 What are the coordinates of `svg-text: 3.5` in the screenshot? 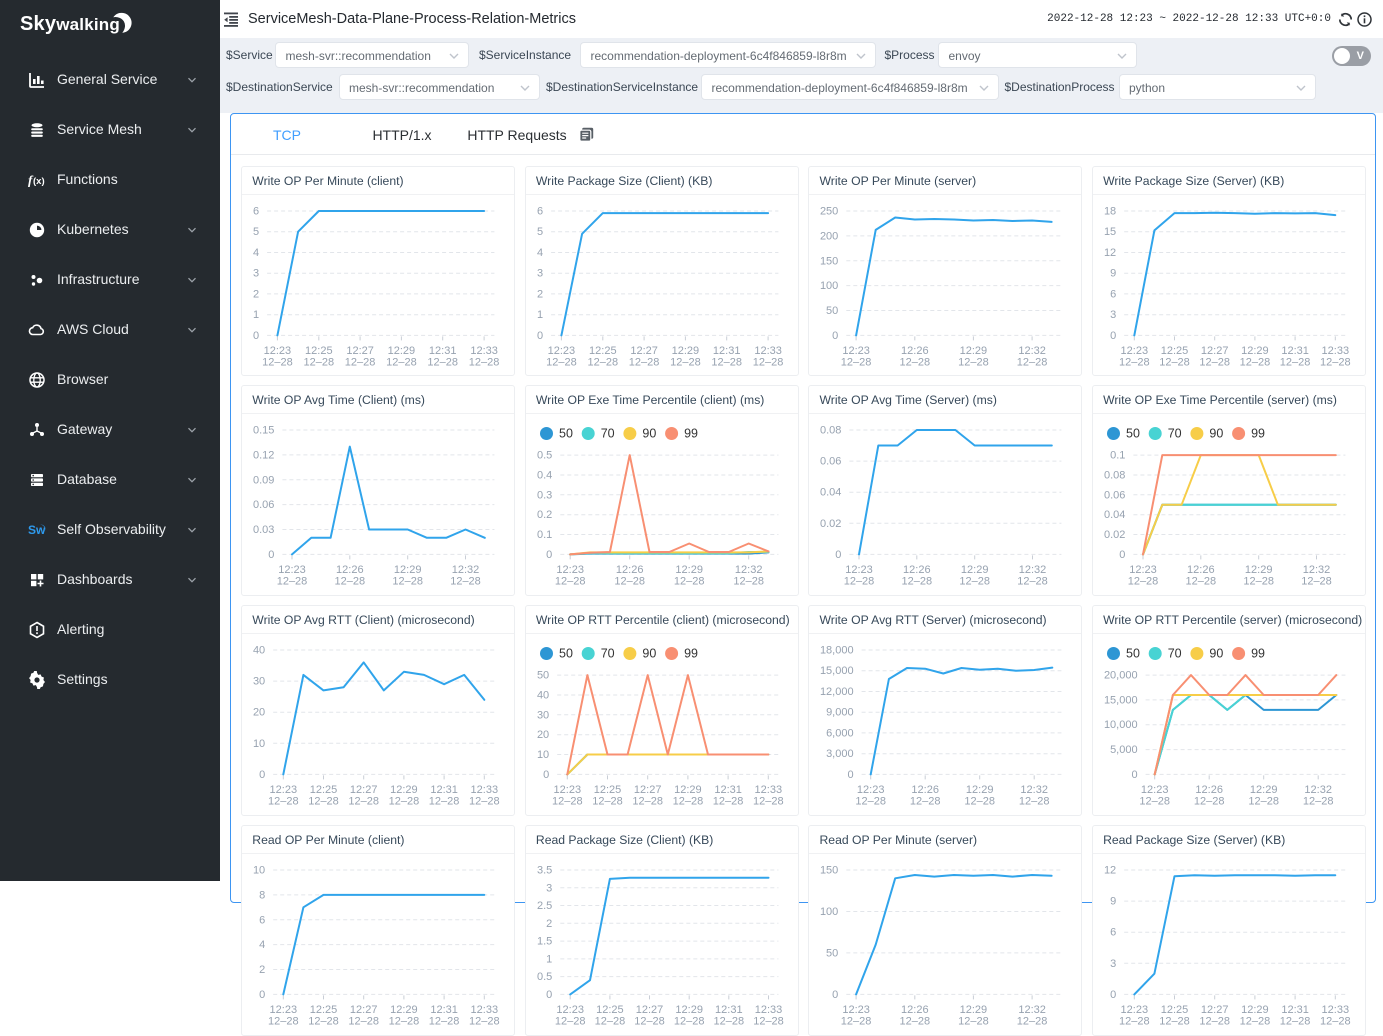 It's located at (544, 871).